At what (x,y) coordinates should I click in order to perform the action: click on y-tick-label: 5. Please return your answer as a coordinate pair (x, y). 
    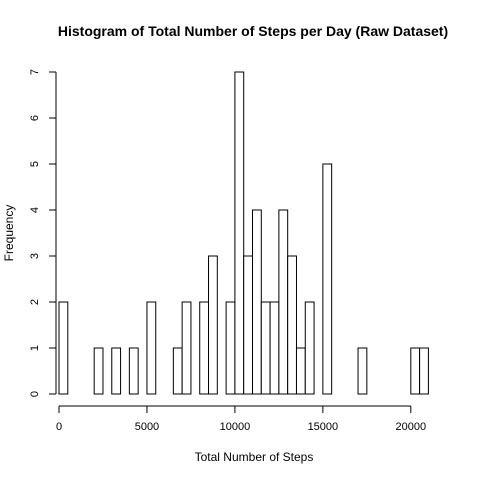
    Looking at the image, I should click on (35, 164).